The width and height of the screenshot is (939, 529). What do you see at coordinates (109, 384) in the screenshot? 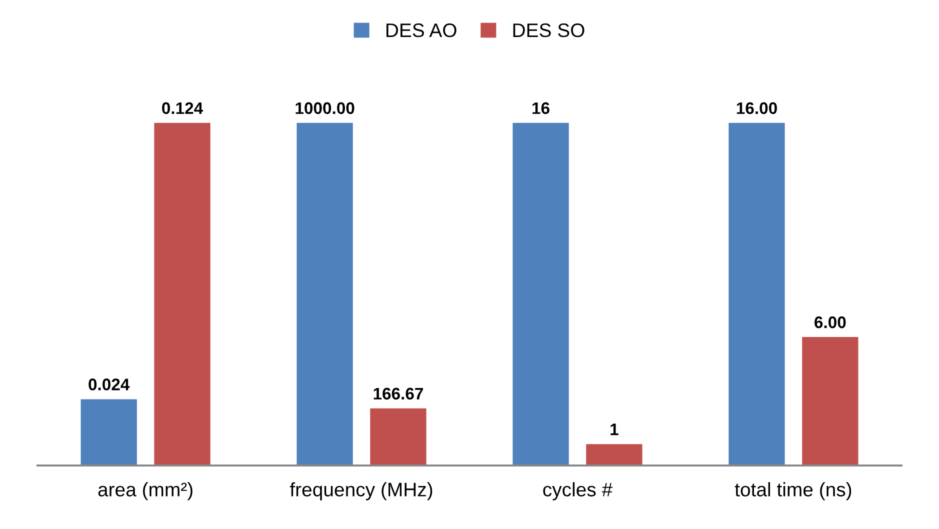
I see `data-label: 0.024` at bounding box center [109, 384].